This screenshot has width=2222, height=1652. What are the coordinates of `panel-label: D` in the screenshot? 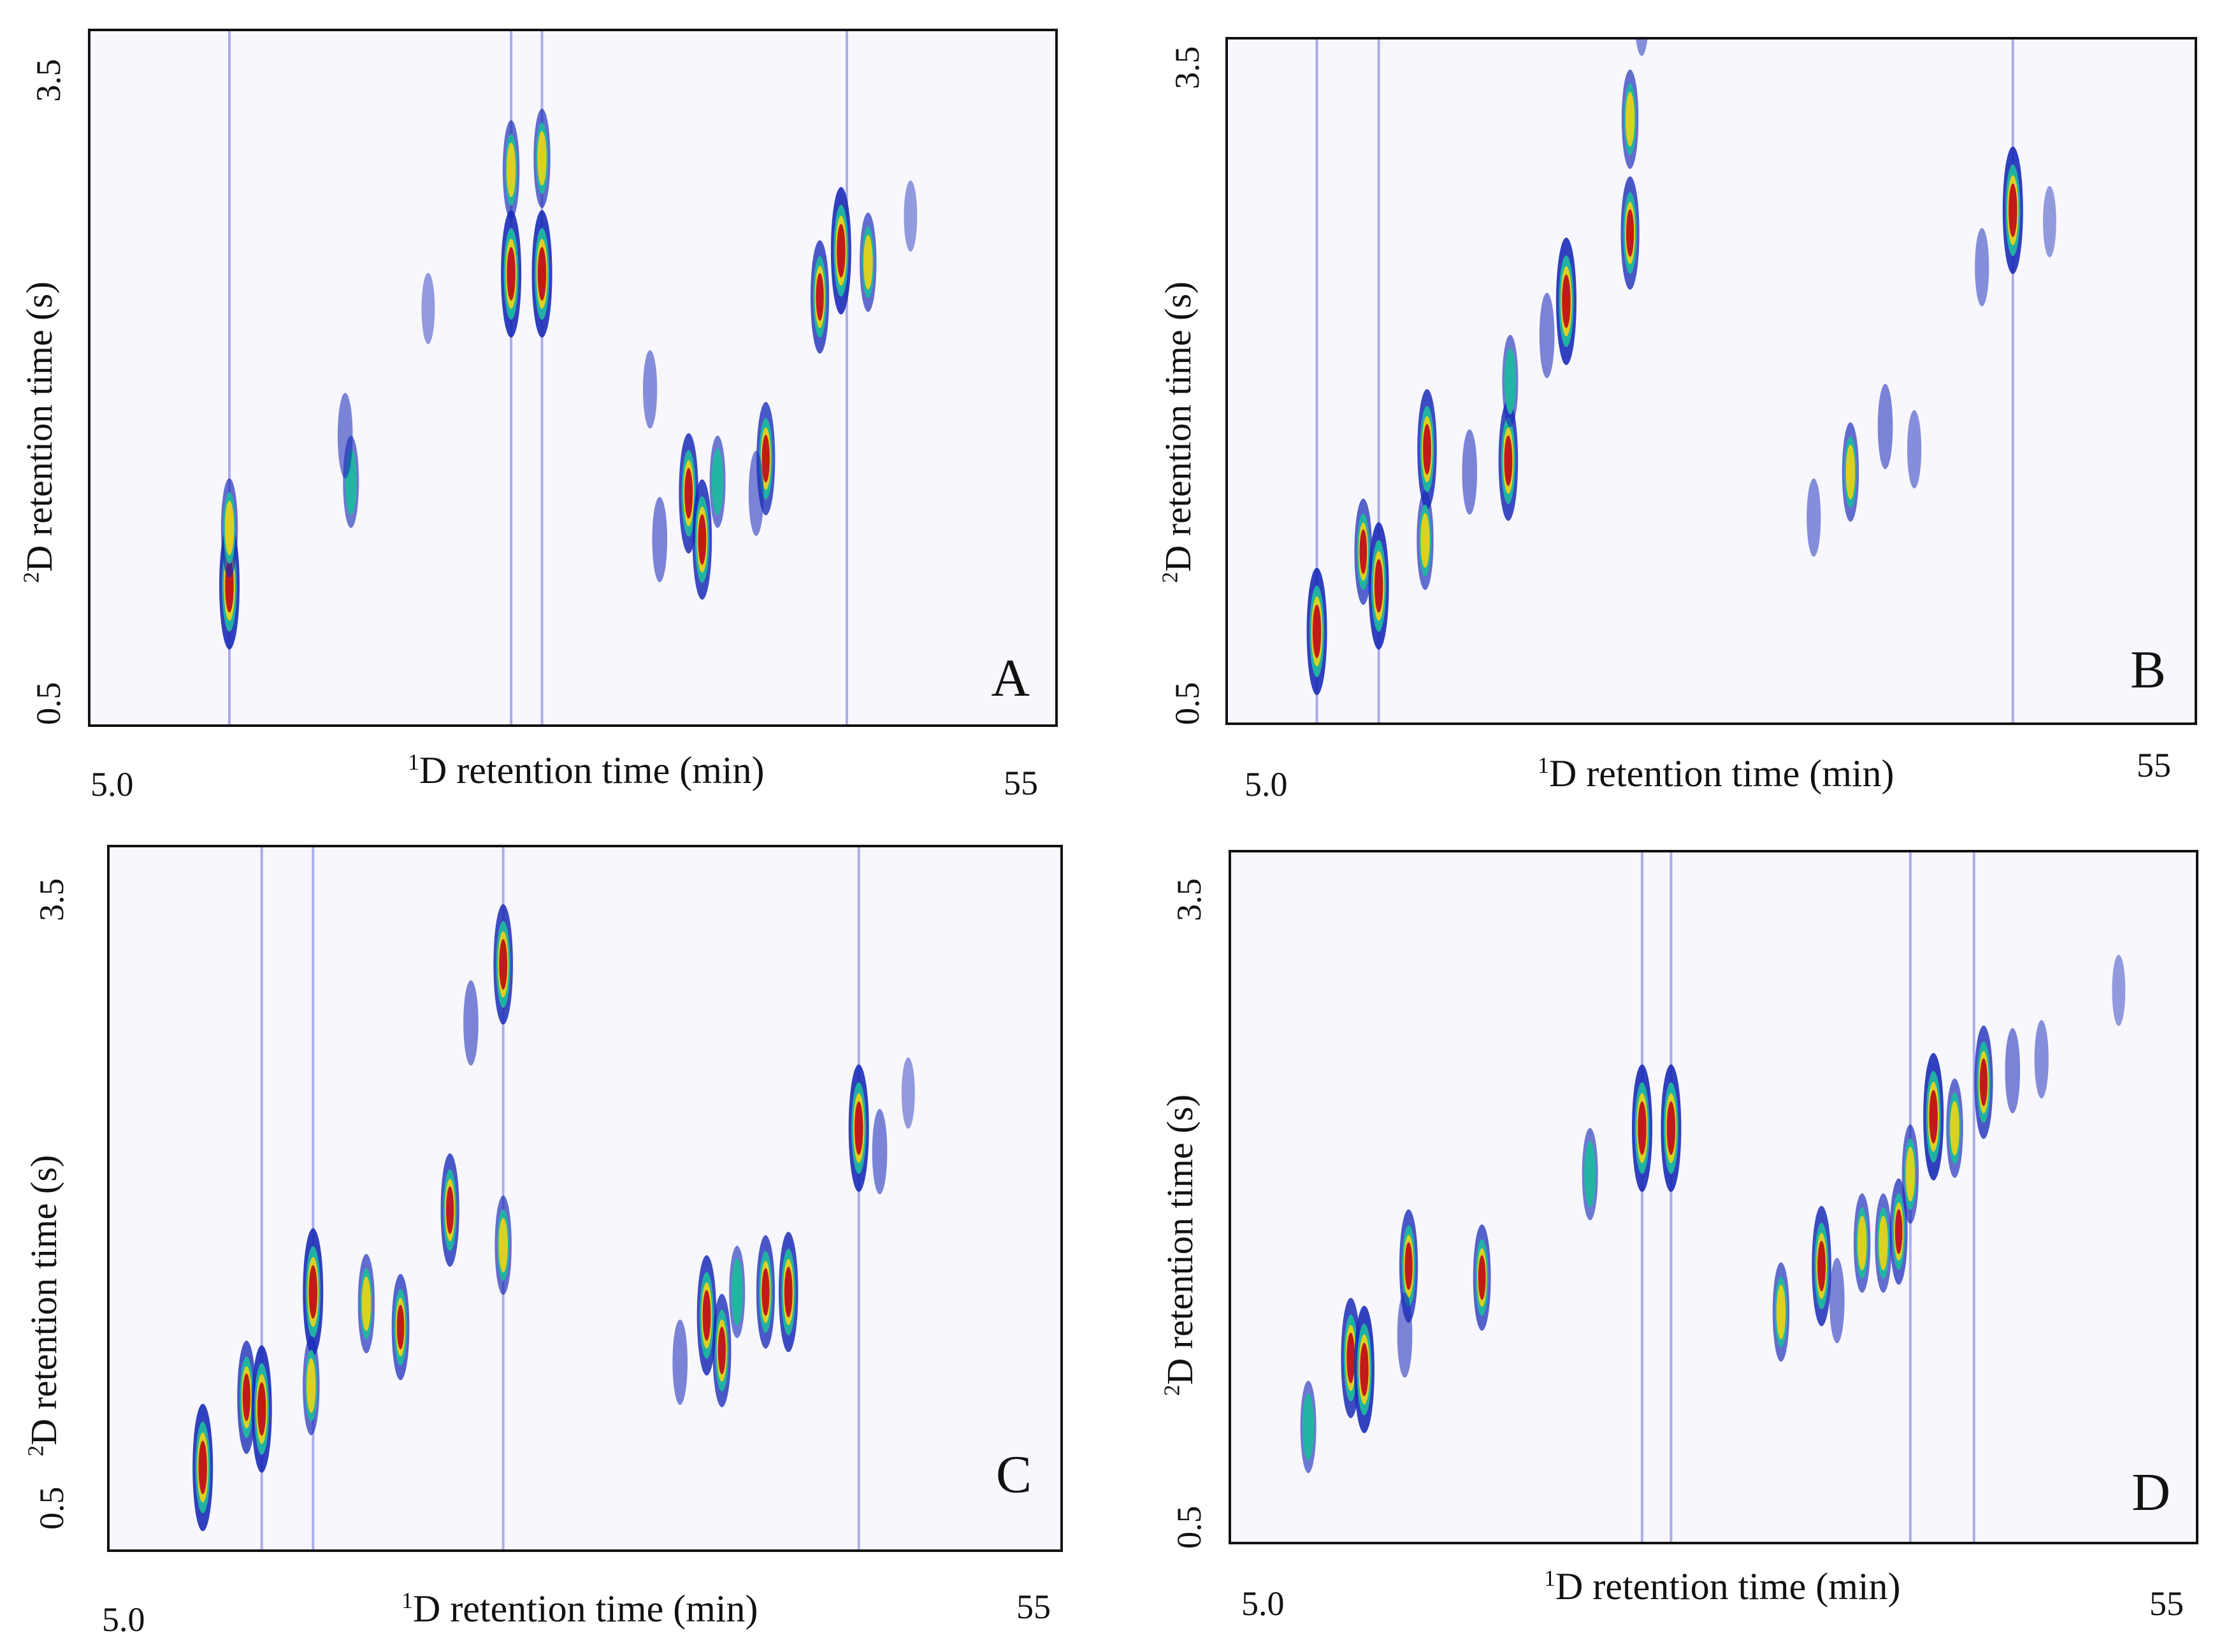 It's located at (2151, 1492).